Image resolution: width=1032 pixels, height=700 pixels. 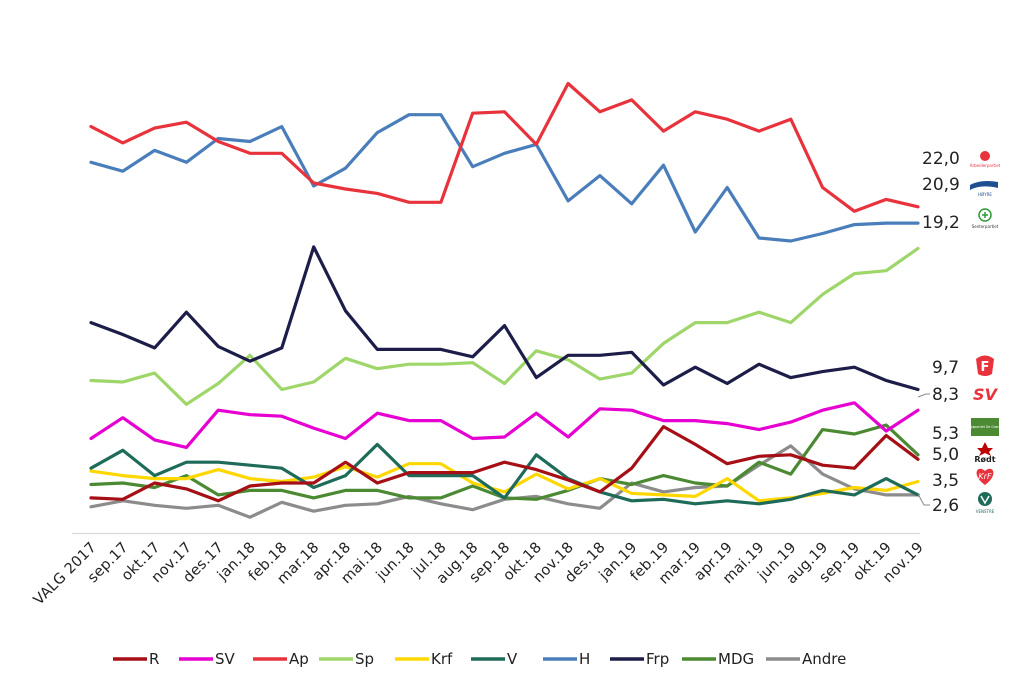 I want to click on end-label-v: 2,6, so click(x=945, y=506).